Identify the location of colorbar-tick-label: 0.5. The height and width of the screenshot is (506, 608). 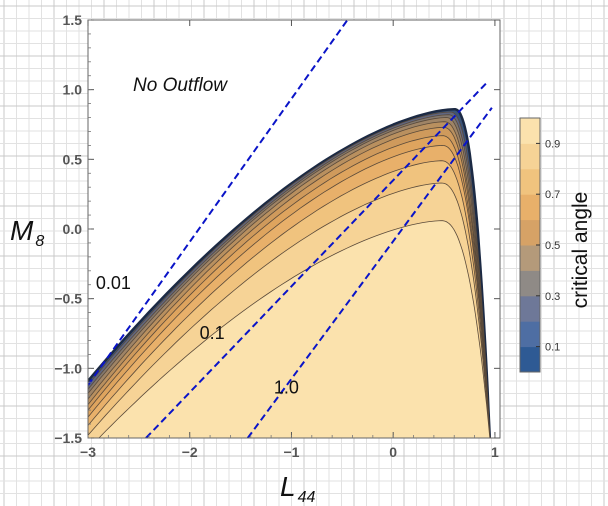
(552, 246).